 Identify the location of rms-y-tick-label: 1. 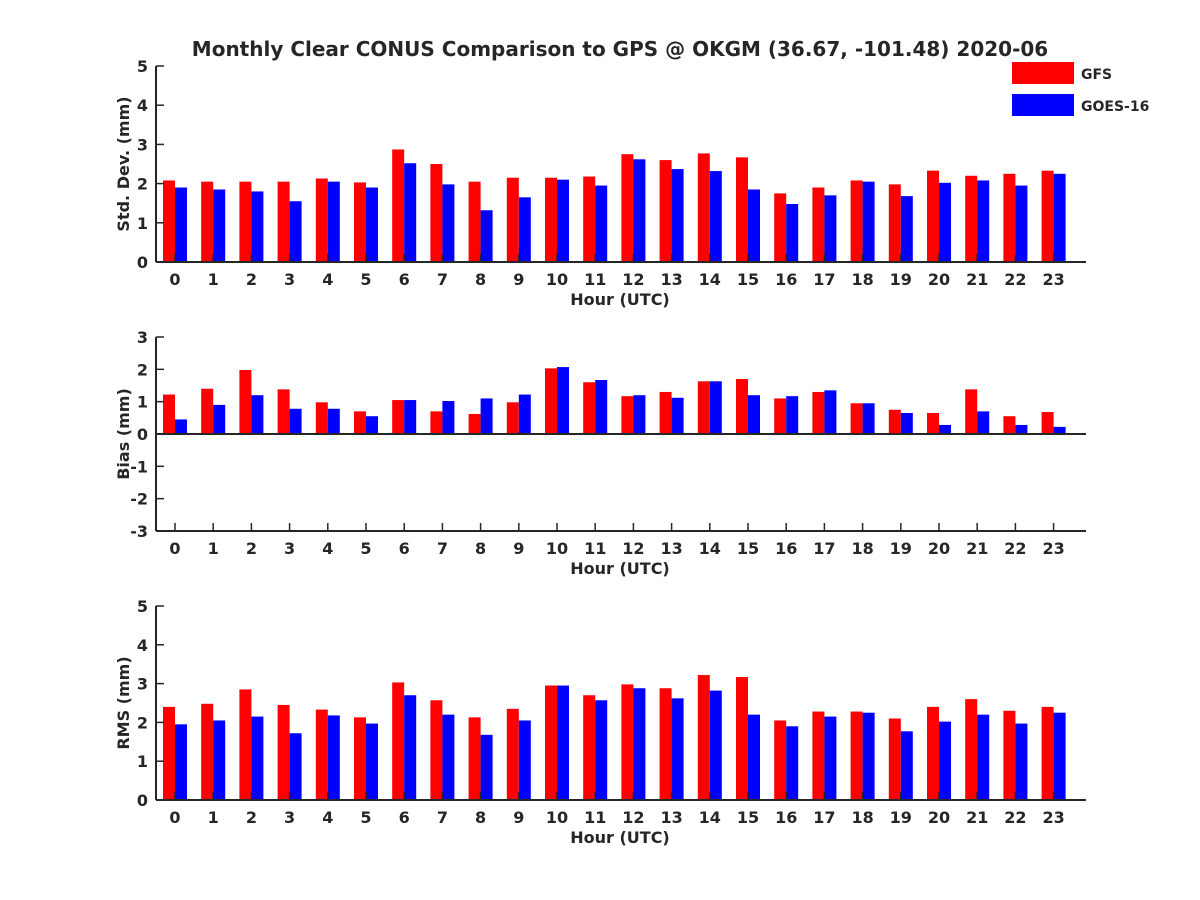
(142, 761).